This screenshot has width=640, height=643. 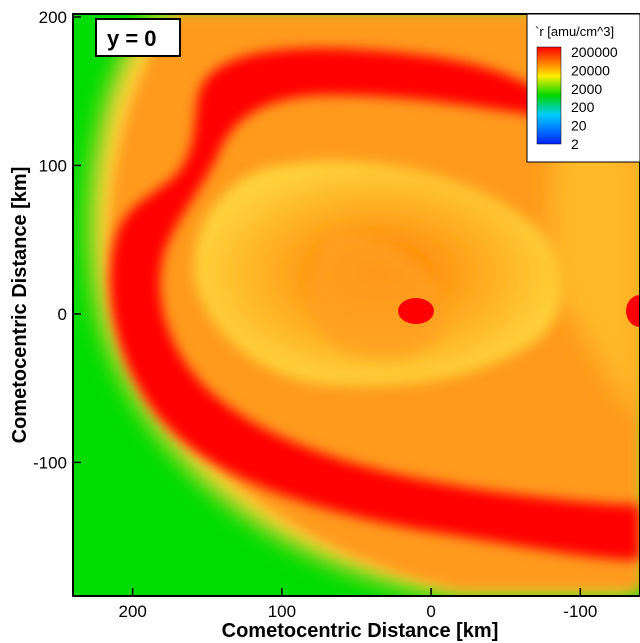 I want to click on y-tick-label: 100, so click(x=53, y=165).